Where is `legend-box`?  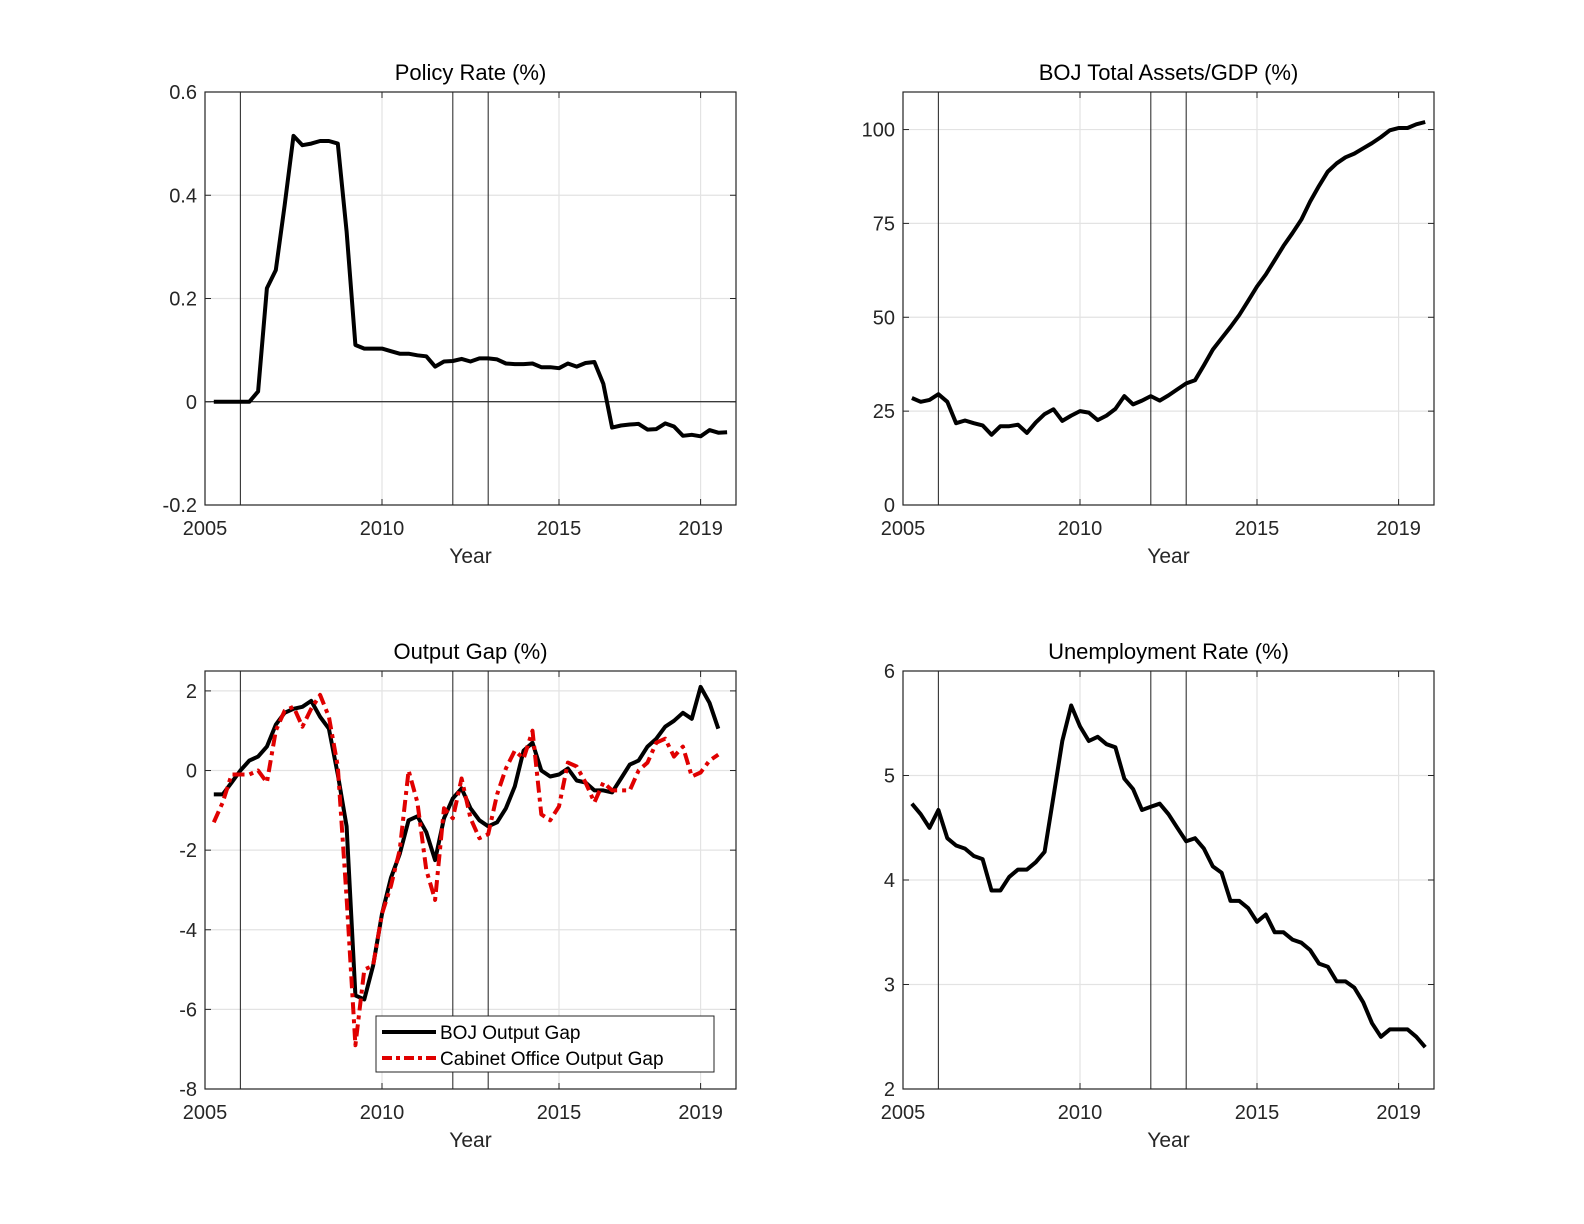
legend-box is located at coordinates (545, 1044).